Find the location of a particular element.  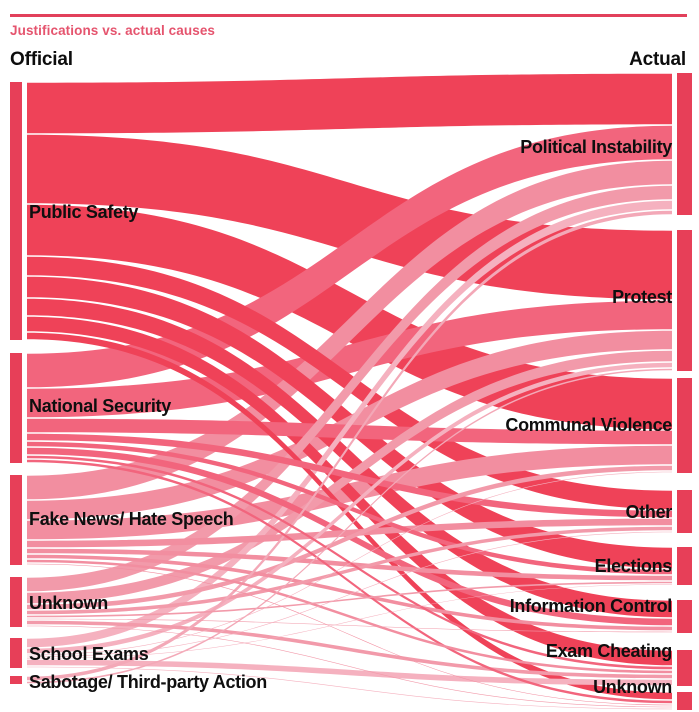

node-label-elections: Elections is located at coordinates (634, 566).